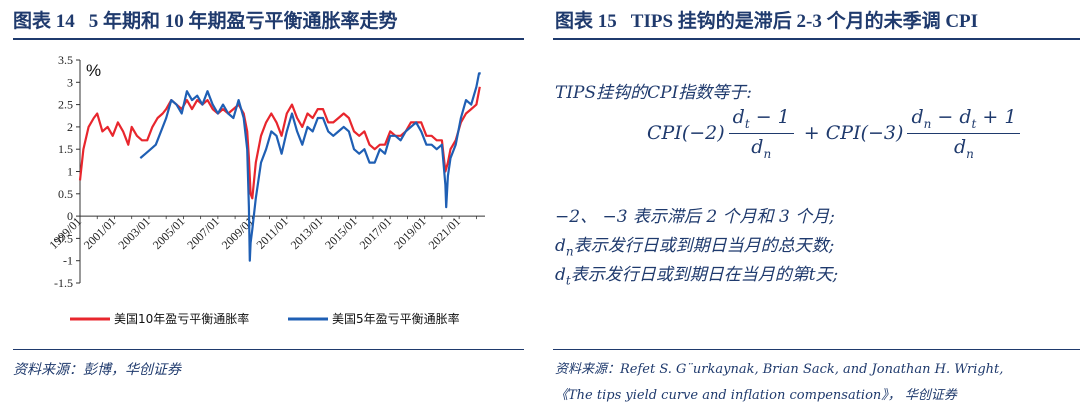 The image size is (1080, 419). Describe the element at coordinates (63, 283) in the screenshot. I see `y-tick-label: -1.5` at that location.